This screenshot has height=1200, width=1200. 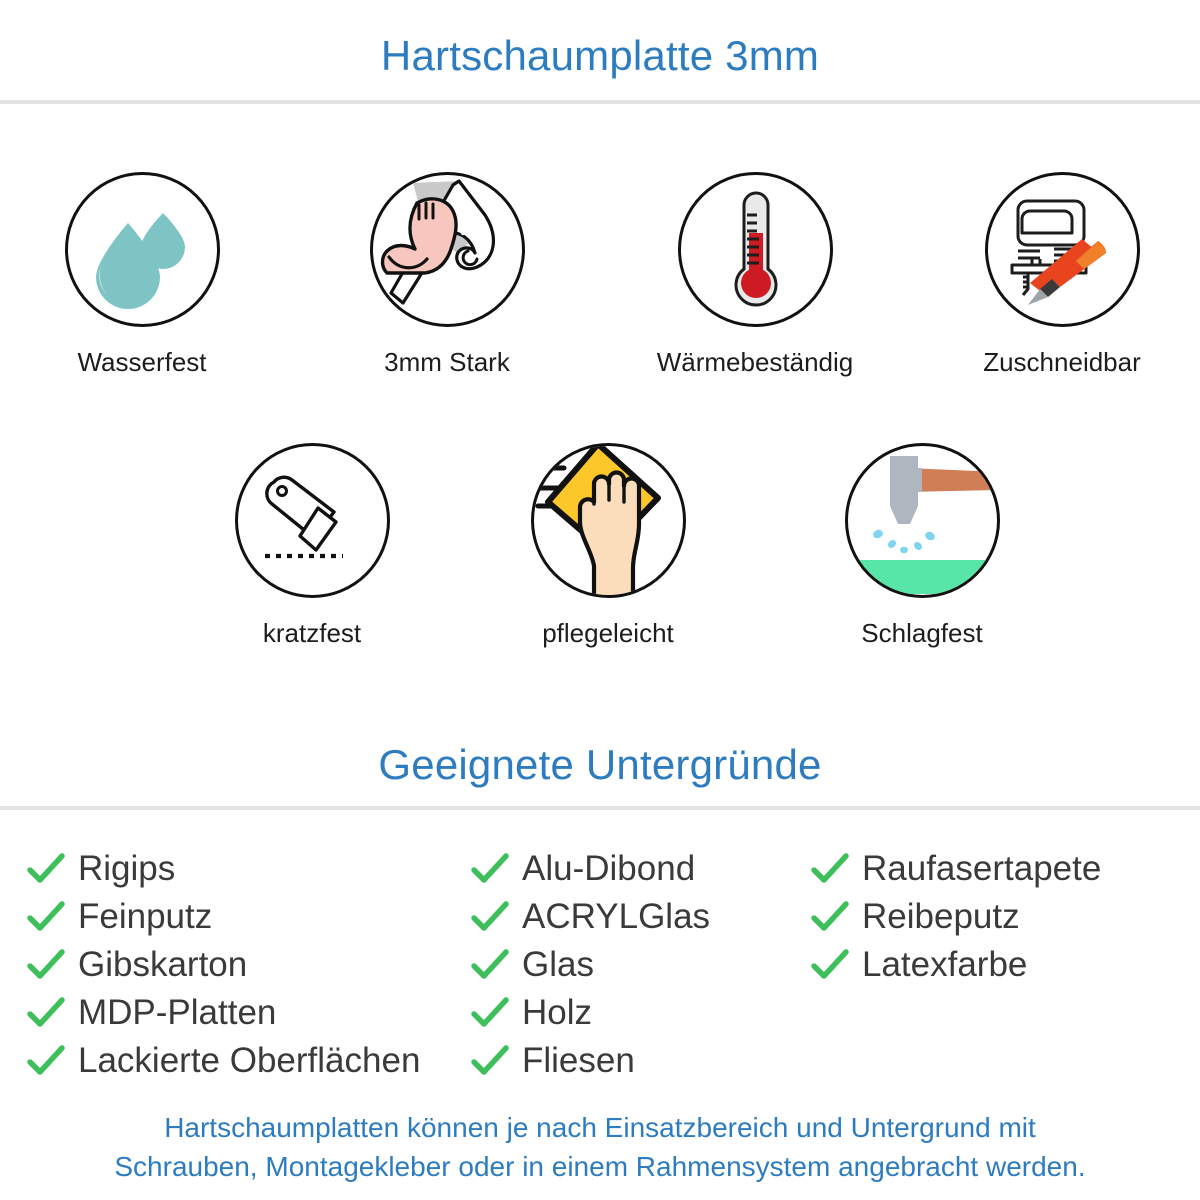 I want to click on feature-pflegeleicht: pflegeleicht, so click(x=608, y=546).